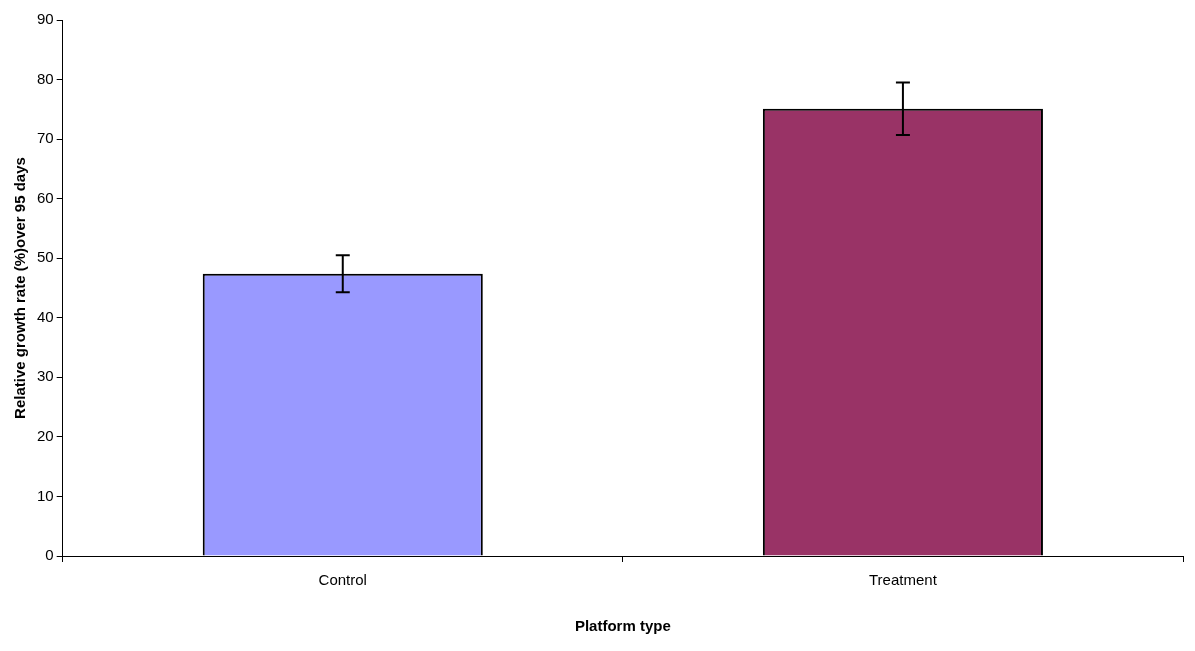  What do you see at coordinates (45, 19) in the screenshot?
I see `y-tick-label: 90` at bounding box center [45, 19].